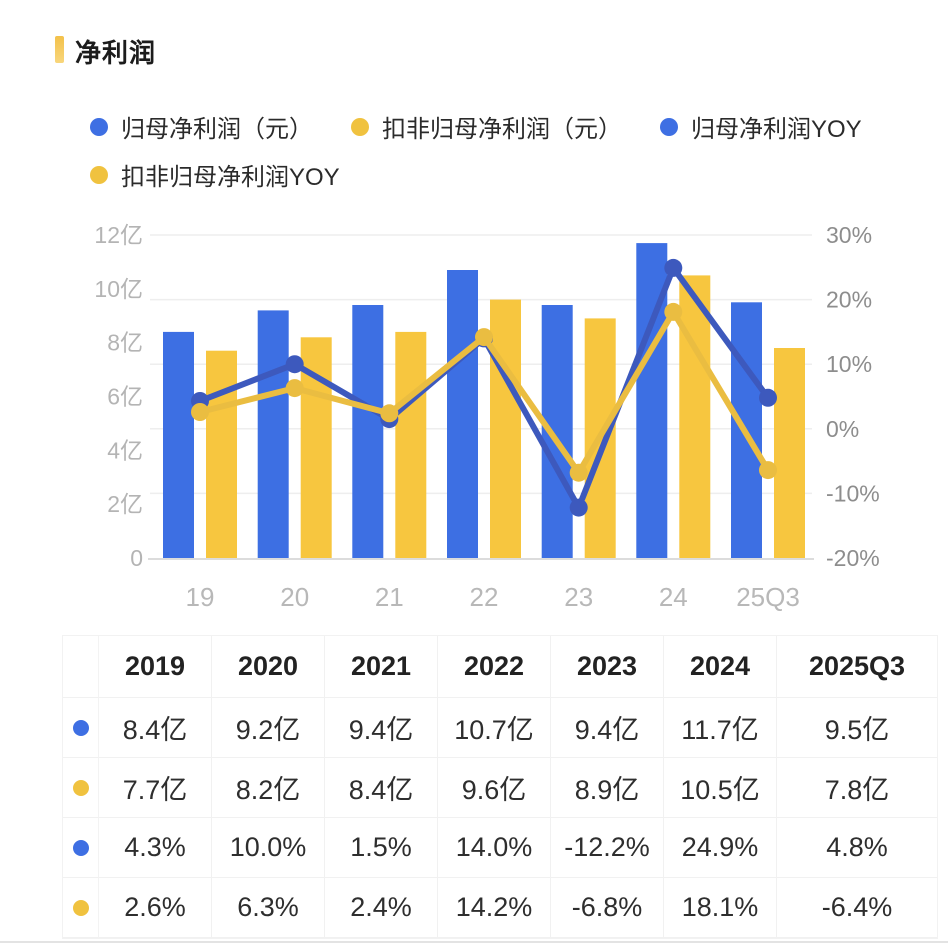  What do you see at coordinates (125, 343) in the screenshot?
I see `axis-tick: 8亿` at bounding box center [125, 343].